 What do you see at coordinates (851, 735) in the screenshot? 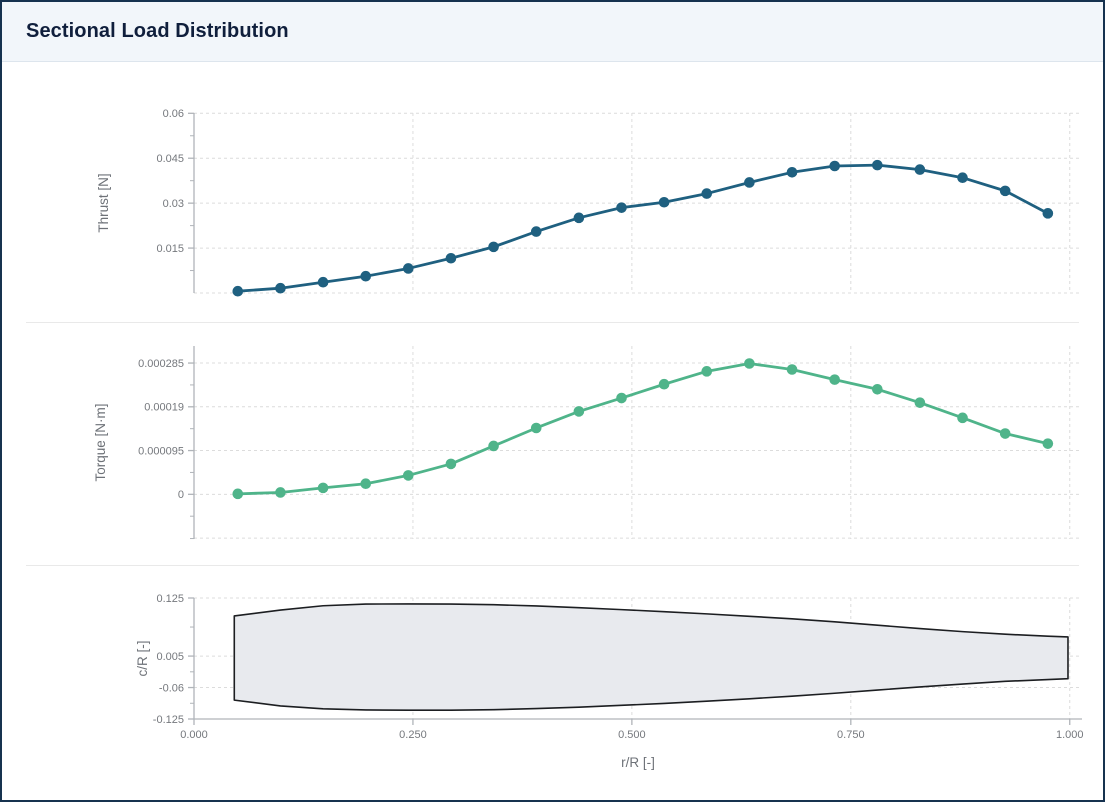
I see `x-tick-label: 0.750` at bounding box center [851, 735].